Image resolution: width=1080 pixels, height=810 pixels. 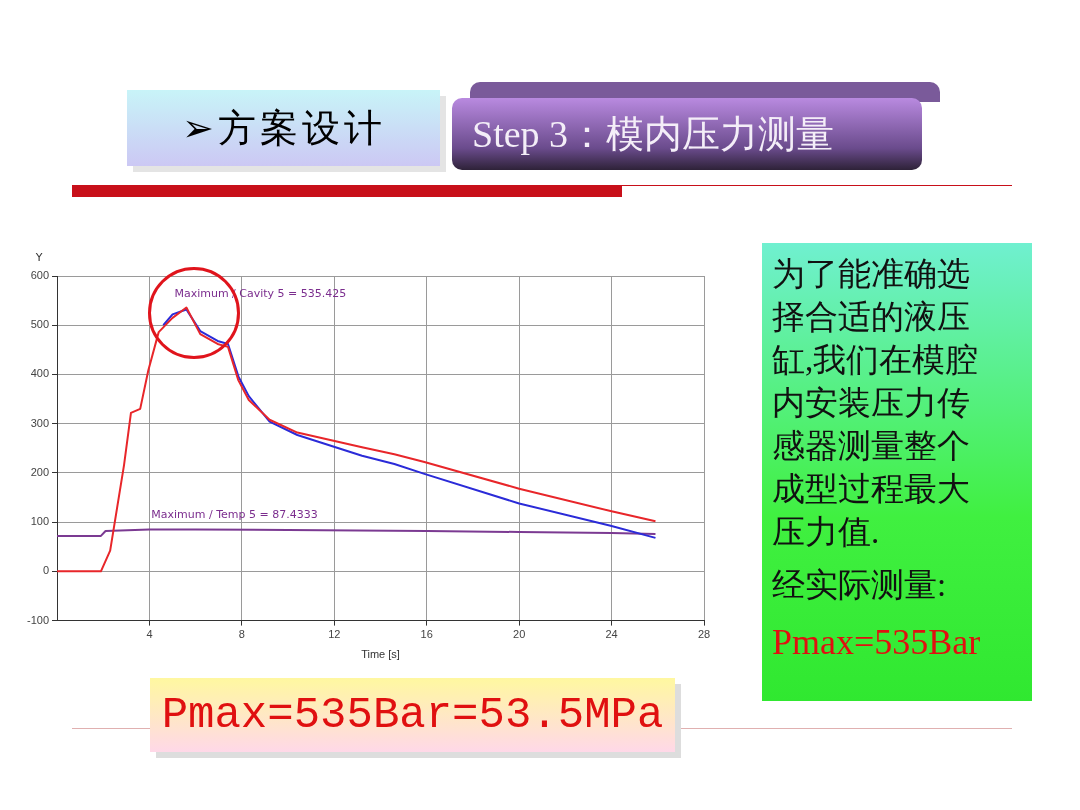 What do you see at coordinates (334, 634) in the screenshot?
I see `x-tick-label: 12` at bounding box center [334, 634].